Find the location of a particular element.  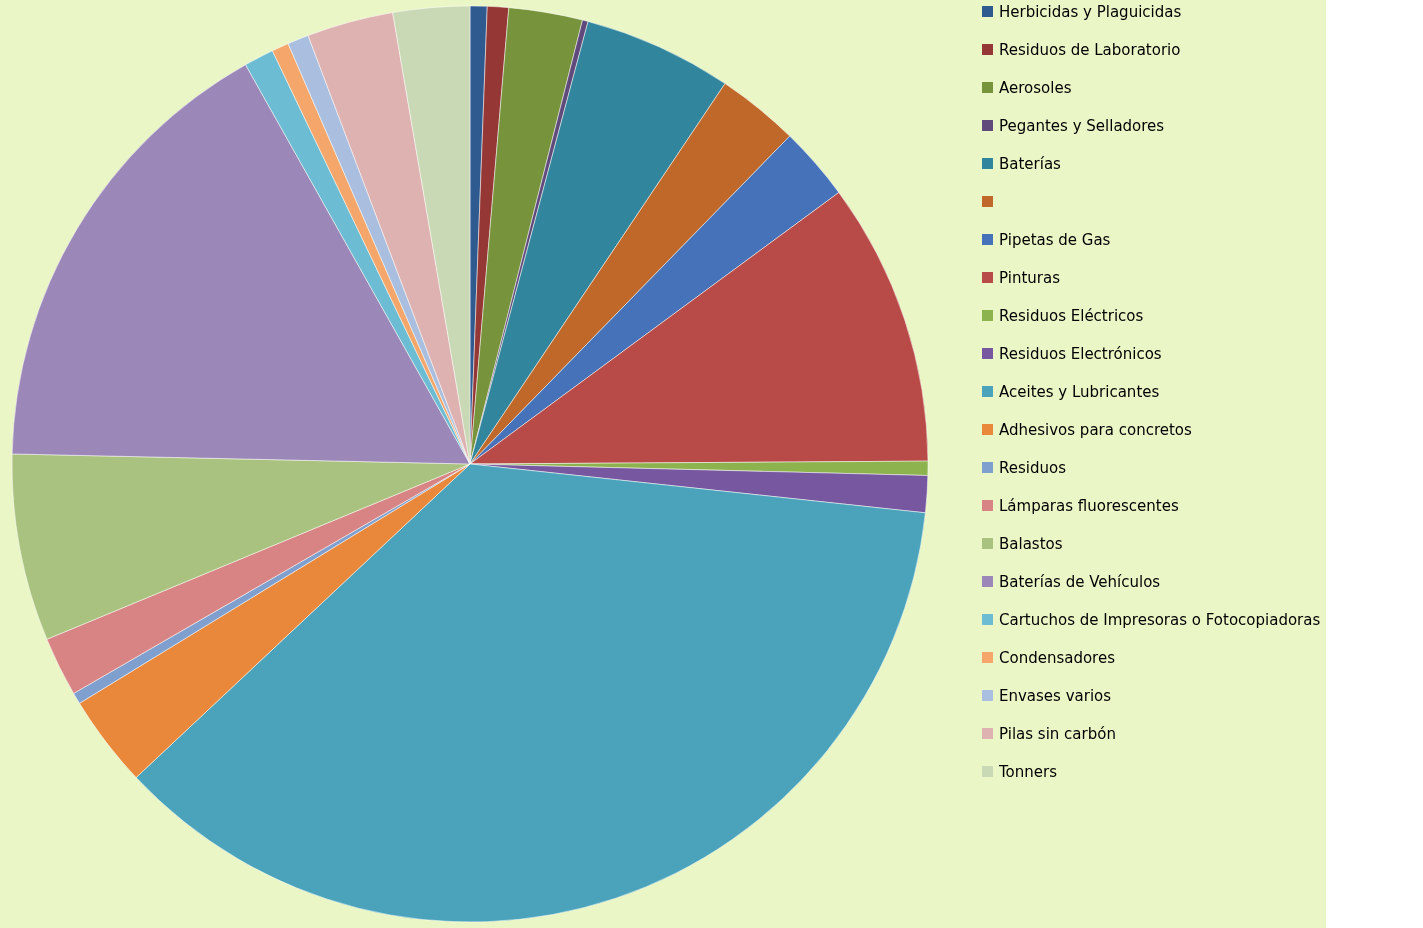

legend-label: Baterías de Vehículos is located at coordinates (1080, 581).